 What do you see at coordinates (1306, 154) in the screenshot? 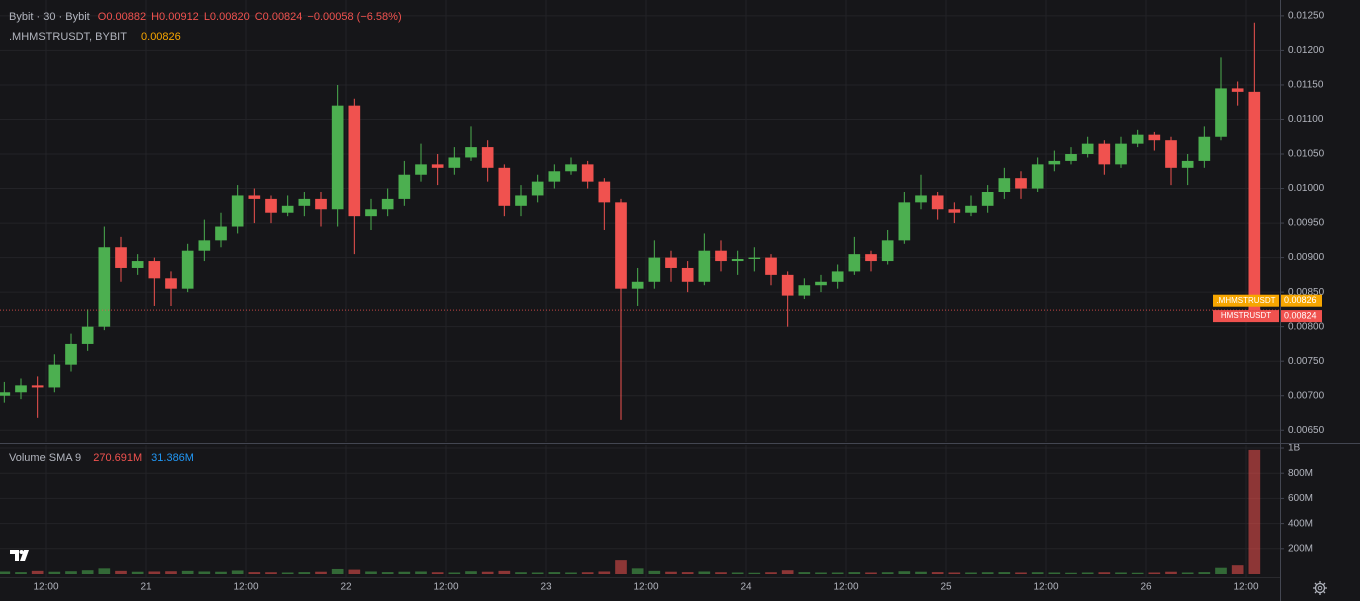
I see `y-tick-label: 0.01050` at bounding box center [1306, 154].